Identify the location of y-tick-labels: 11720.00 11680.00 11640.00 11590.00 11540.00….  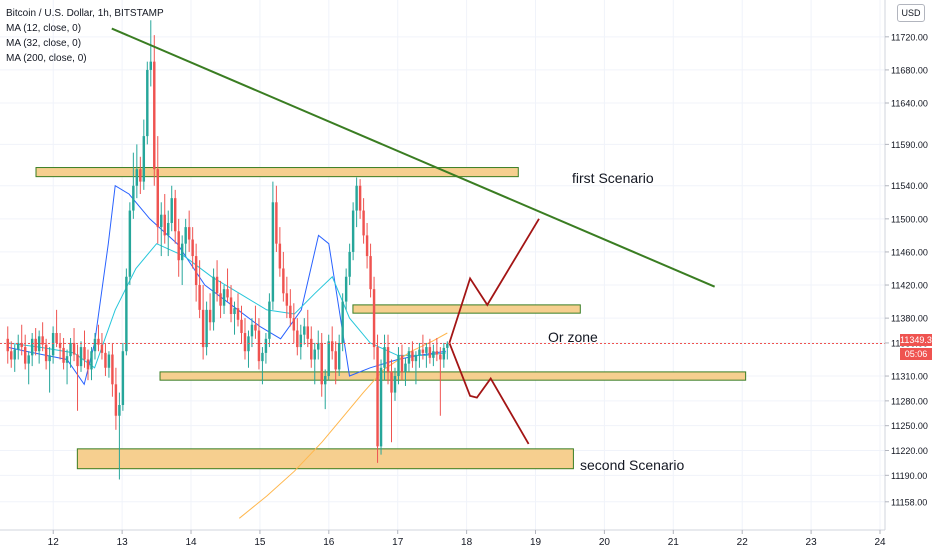
(906, 269).